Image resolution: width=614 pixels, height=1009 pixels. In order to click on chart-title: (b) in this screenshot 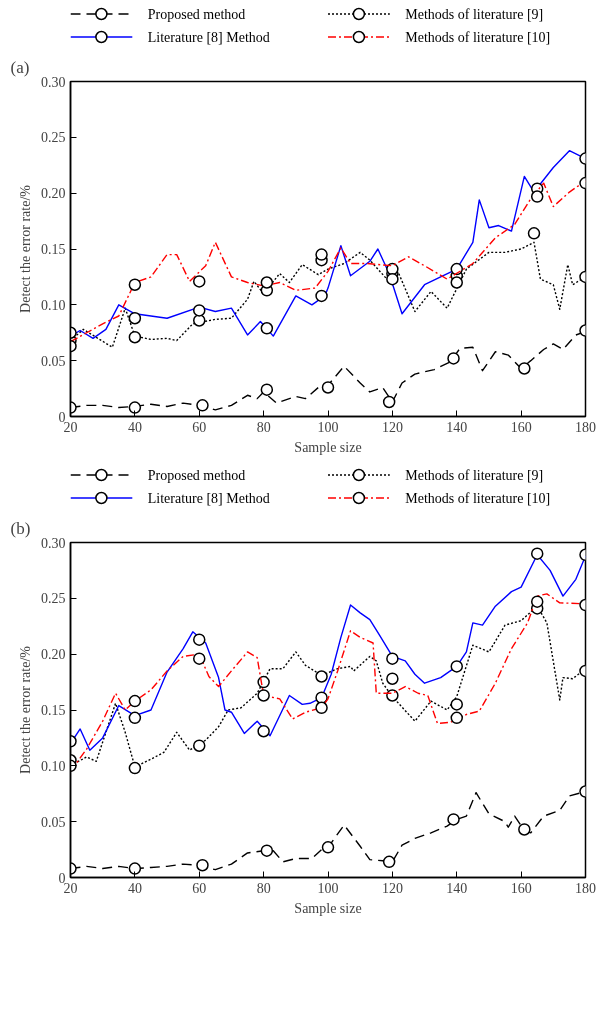, I will do `click(20, 528)`.